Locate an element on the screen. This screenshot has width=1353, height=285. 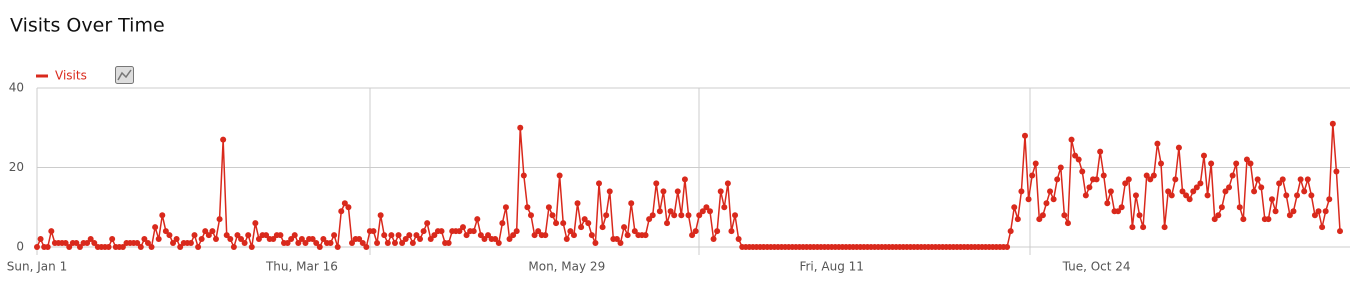
y-tick-label: 20 is located at coordinates (16, 167).